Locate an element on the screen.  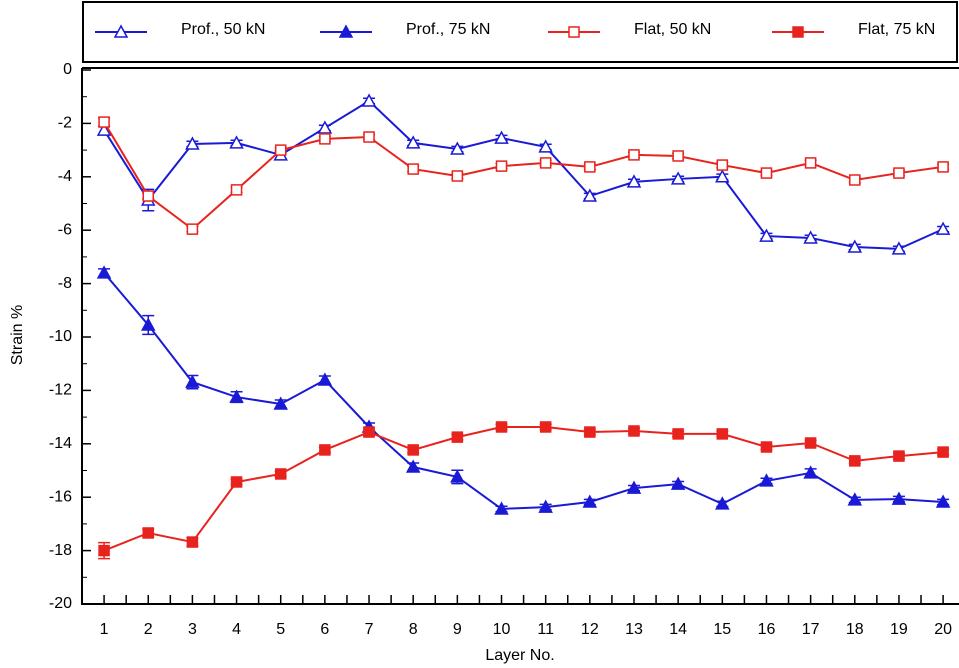
y-tick-label: -10 is located at coordinates (60, 336).